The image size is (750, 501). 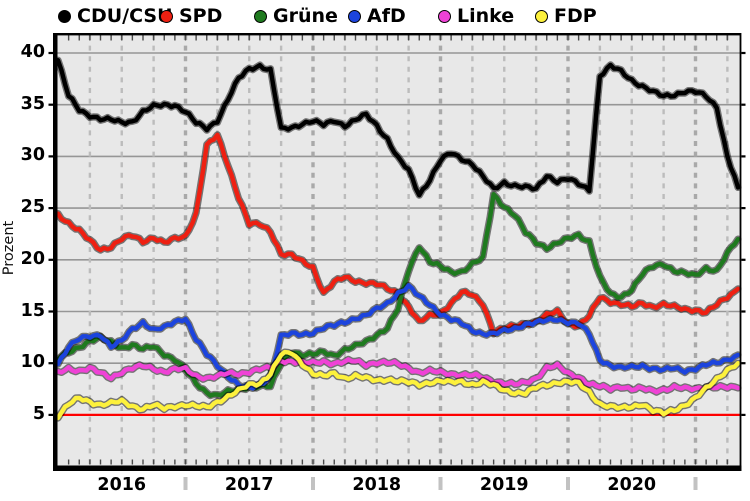 I want to click on x-axis-line, so click(x=397, y=468).